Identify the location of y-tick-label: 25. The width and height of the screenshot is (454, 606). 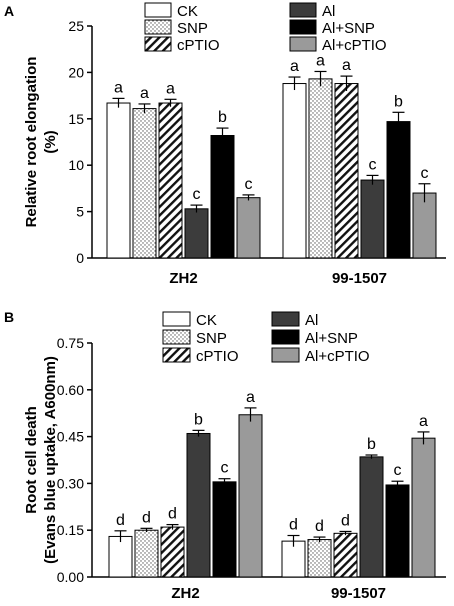
(76, 26).